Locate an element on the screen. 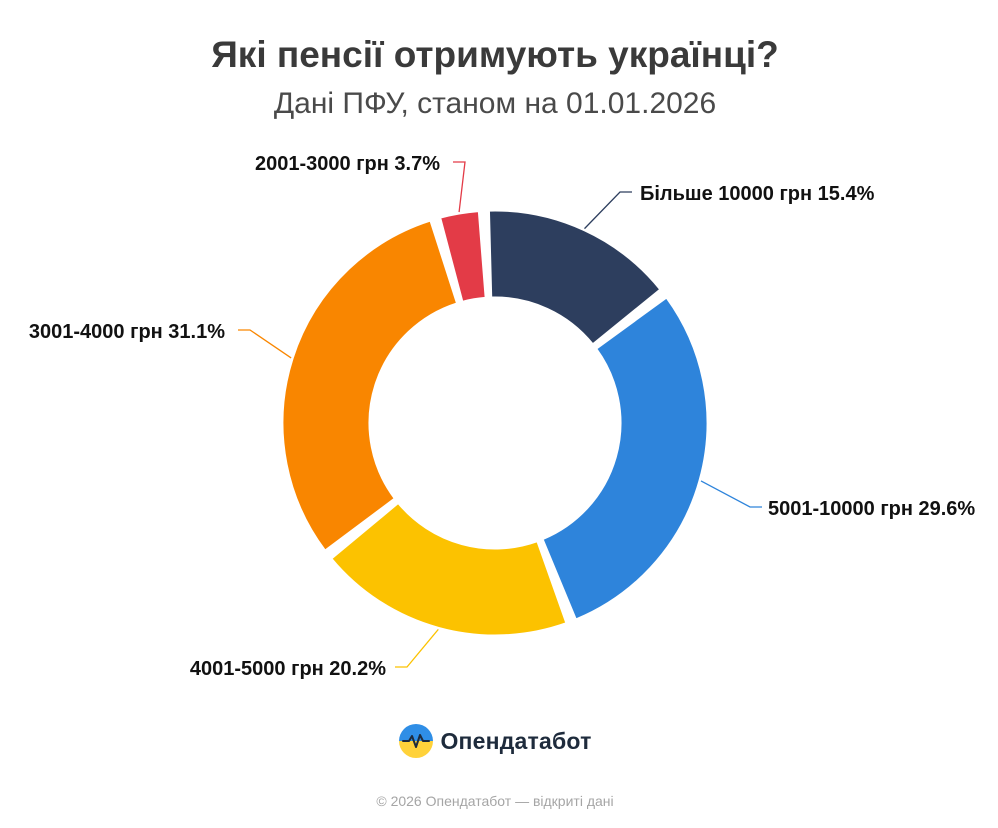  brand-name: Опендатабот is located at coordinates (516, 740).